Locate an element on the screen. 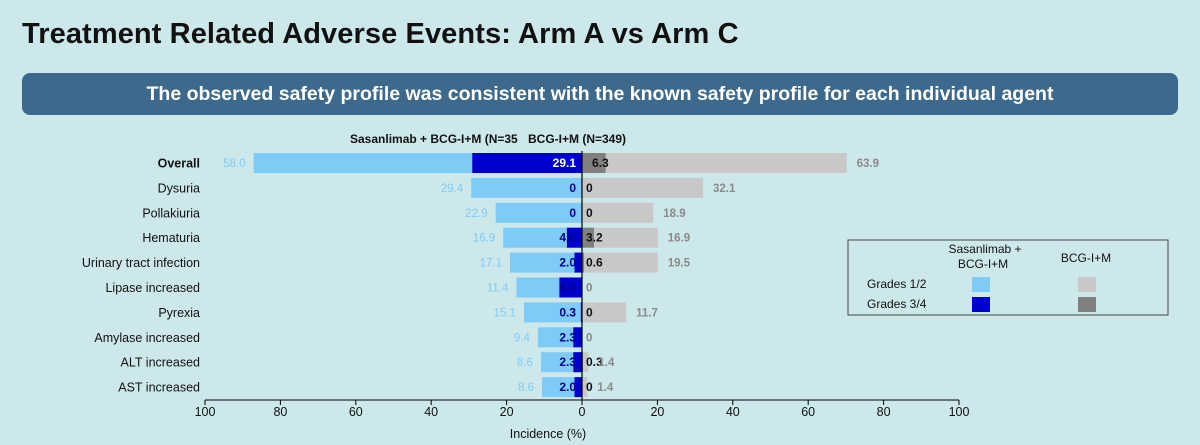 The height and width of the screenshot is (445, 1200). data-label-left-grade34: 0.3 is located at coordinates (567, 312).